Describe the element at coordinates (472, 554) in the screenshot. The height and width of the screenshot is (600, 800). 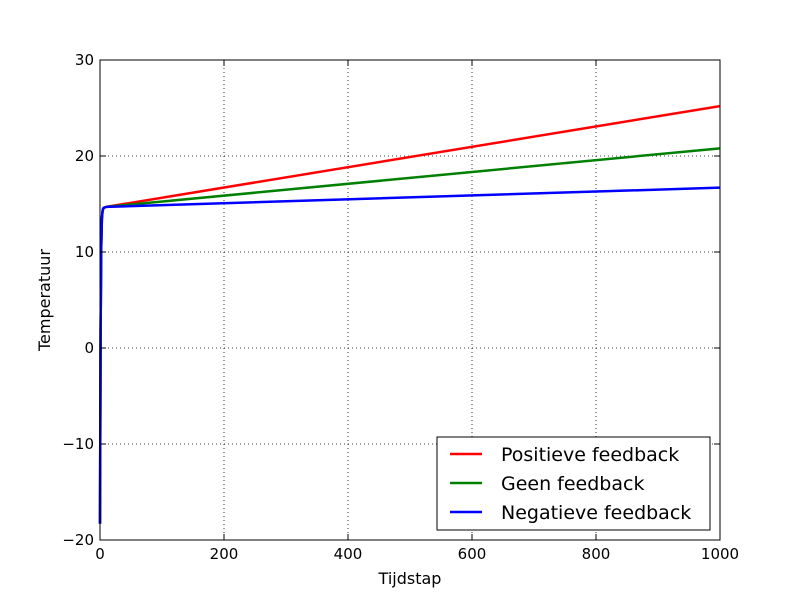
I see `x-tick-label: 600` at that location.